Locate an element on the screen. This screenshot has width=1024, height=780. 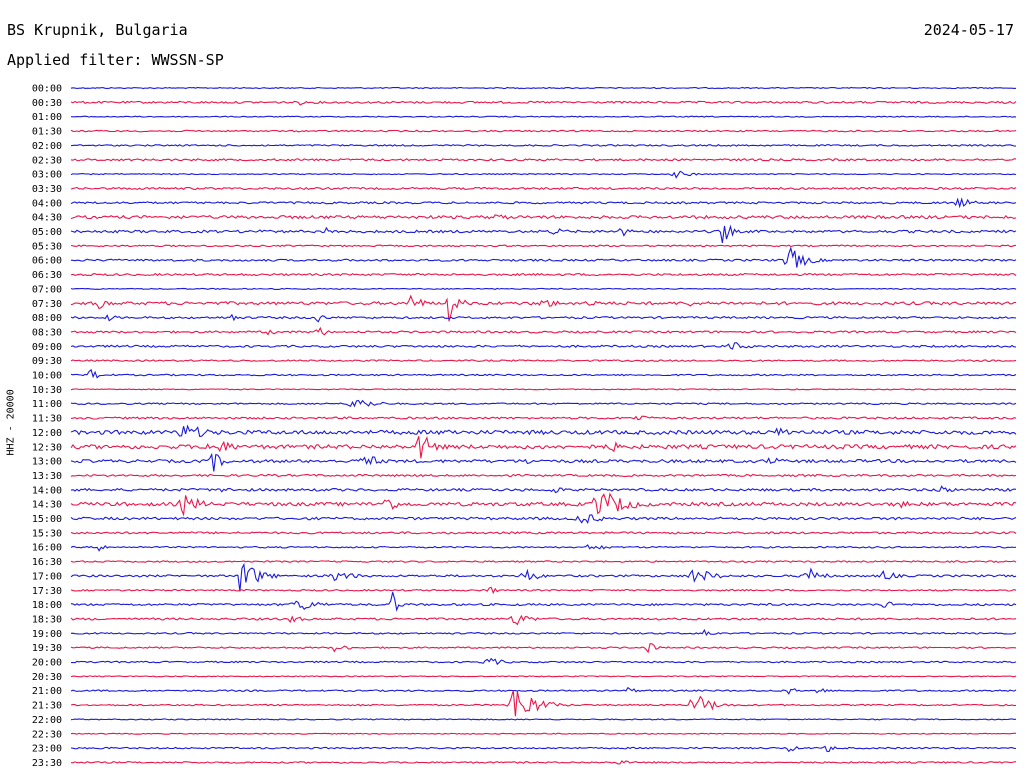
row-time-label: 16:30 is located at coordinates (47, 562).